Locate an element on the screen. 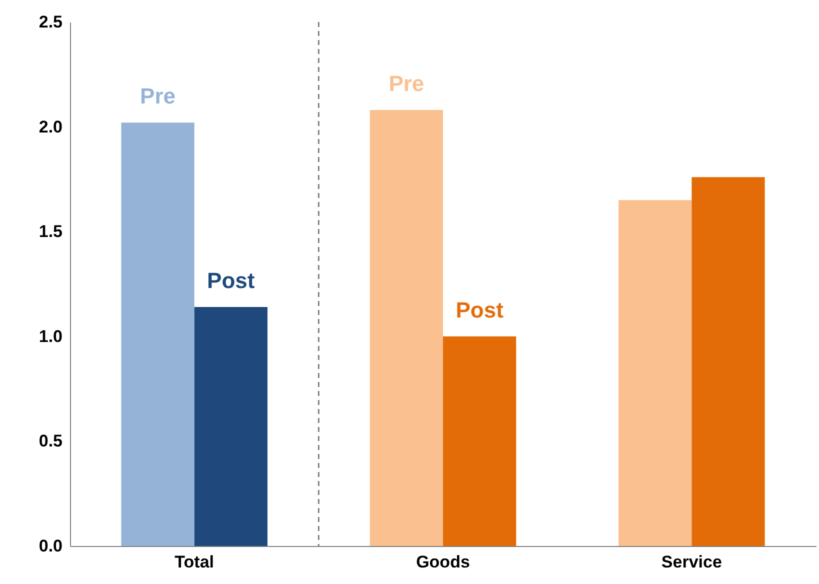  y-tick-label: 1.0 is located at coordinates (50, 336).